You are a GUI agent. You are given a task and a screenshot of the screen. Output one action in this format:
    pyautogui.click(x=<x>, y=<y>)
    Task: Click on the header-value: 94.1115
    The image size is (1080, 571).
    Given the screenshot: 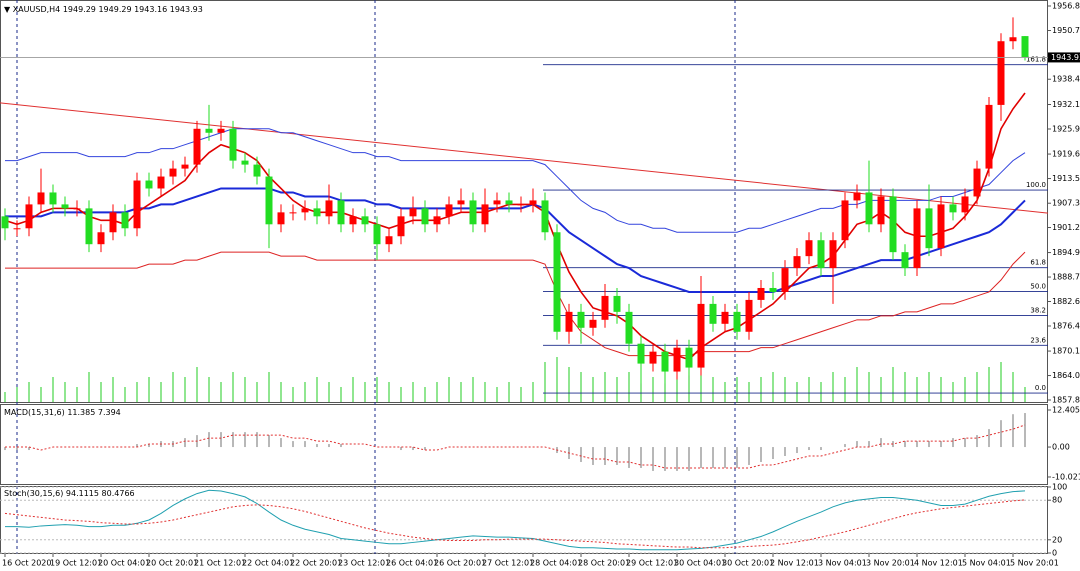 What is the action you would take?
    pyautogui.click(x=82, y=493)
    